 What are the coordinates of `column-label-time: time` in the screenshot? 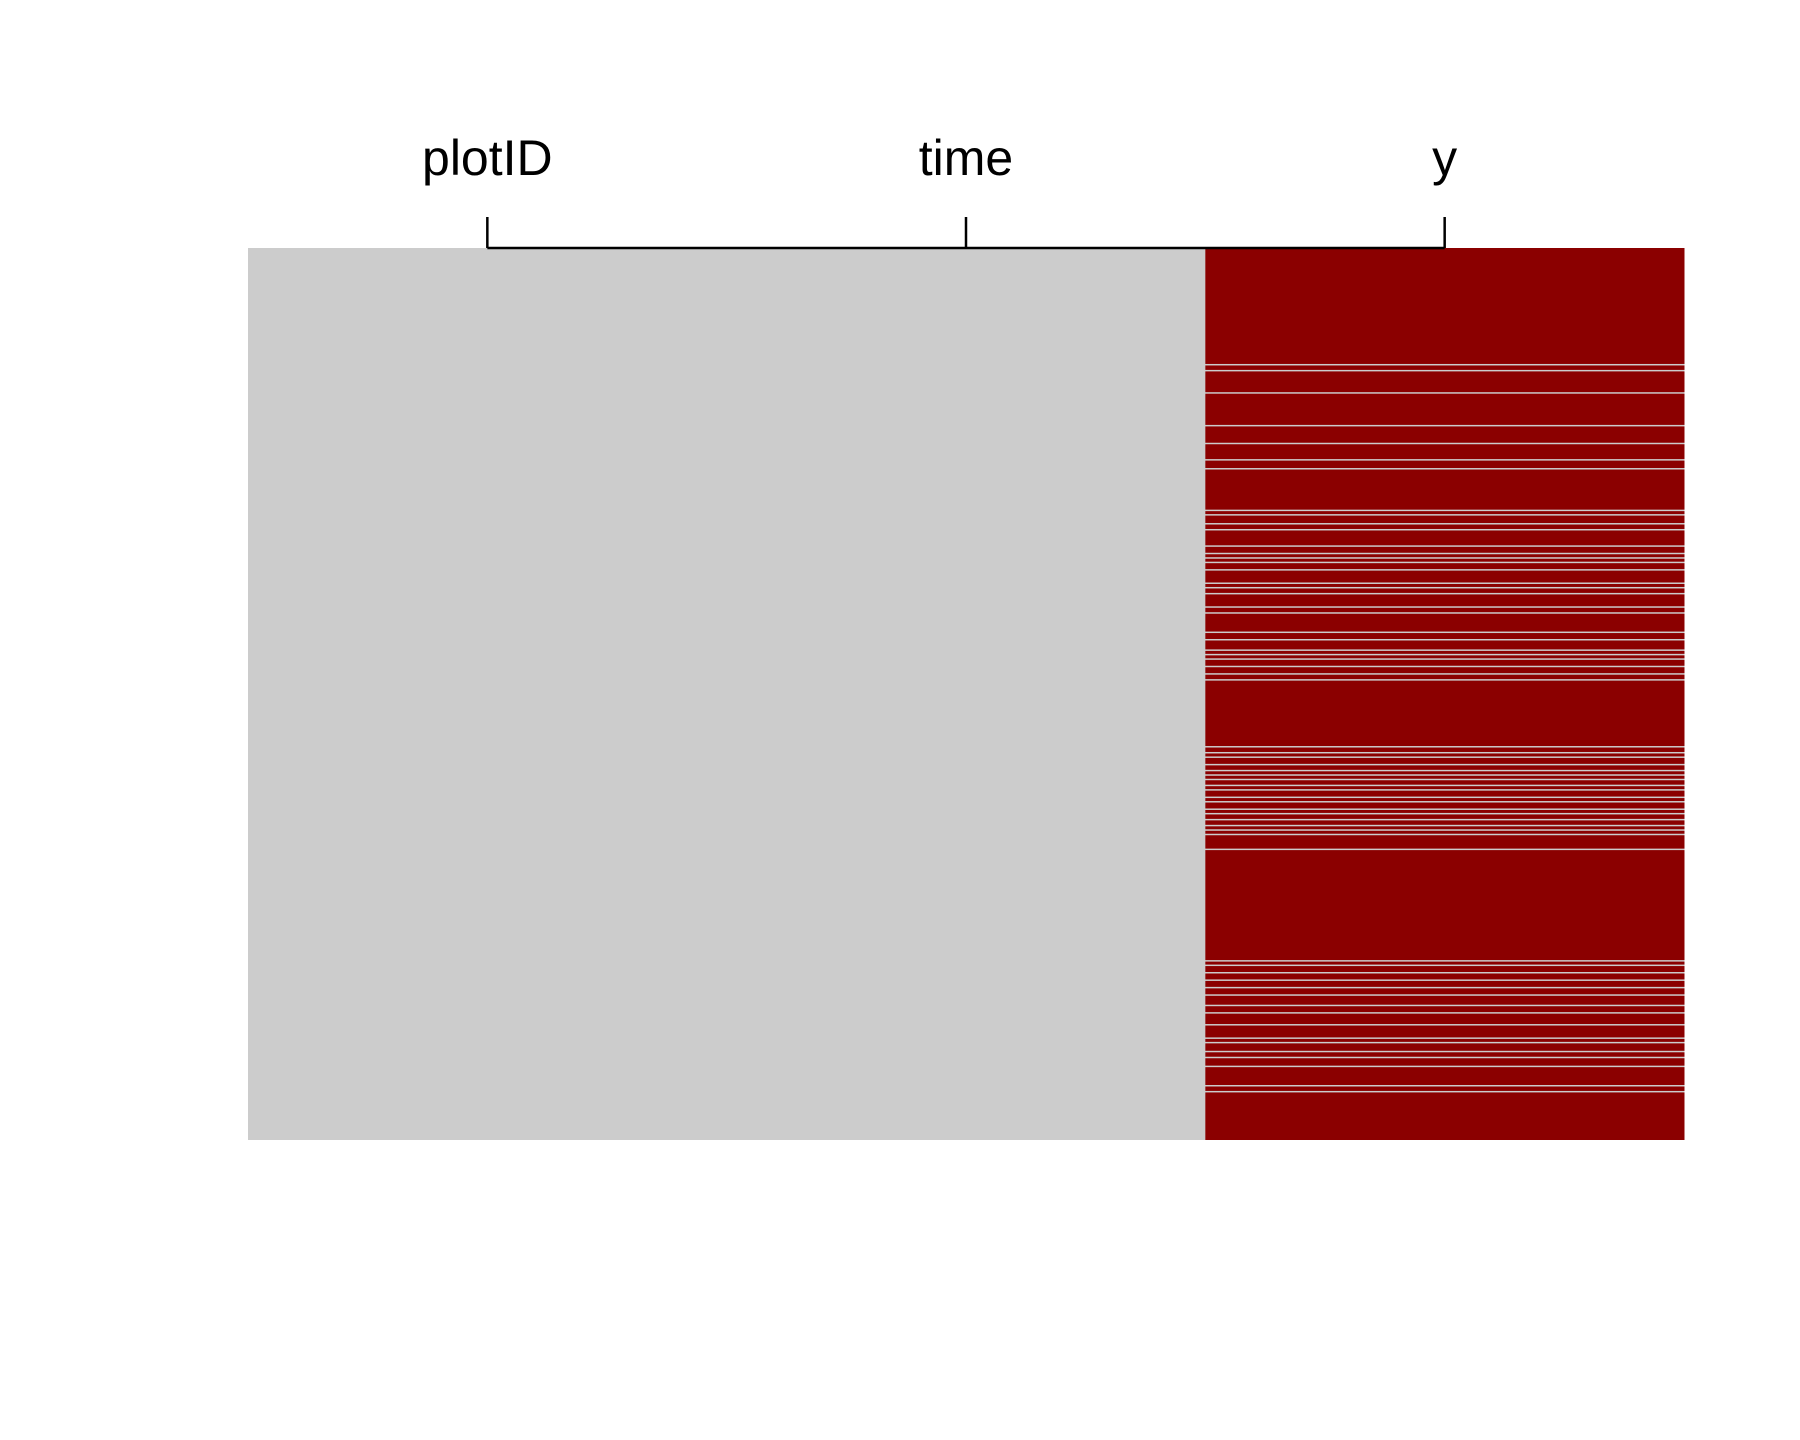 It's located at (966, 158).